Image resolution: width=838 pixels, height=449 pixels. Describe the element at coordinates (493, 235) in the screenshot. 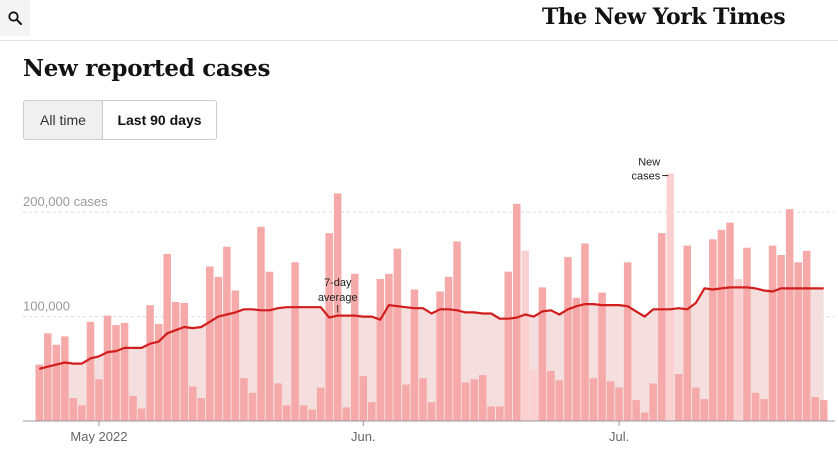

I see `annotations: 7-day average New cases` at that location.